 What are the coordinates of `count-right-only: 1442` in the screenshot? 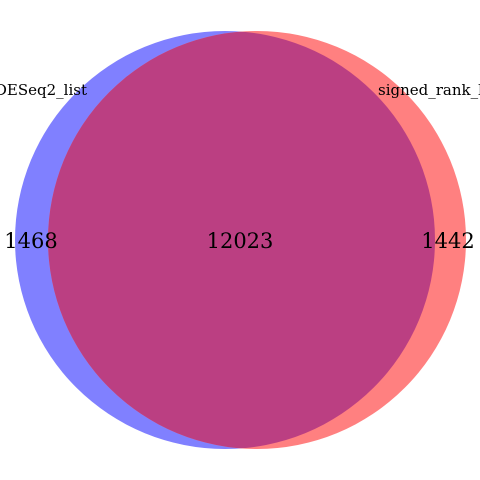 It's located at (447, 241).